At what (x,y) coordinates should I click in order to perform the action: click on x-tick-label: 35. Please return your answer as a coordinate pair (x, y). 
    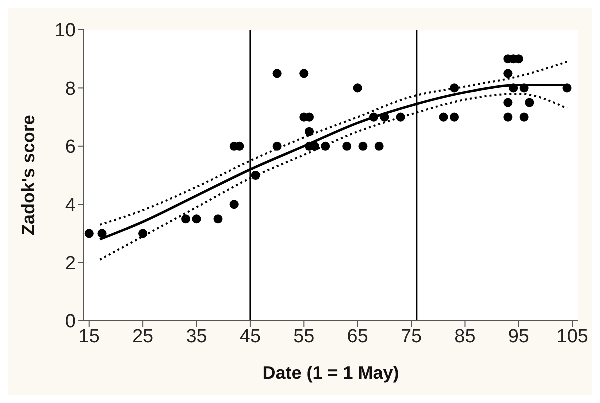
    Looking at the image, I should click on (197, 337).